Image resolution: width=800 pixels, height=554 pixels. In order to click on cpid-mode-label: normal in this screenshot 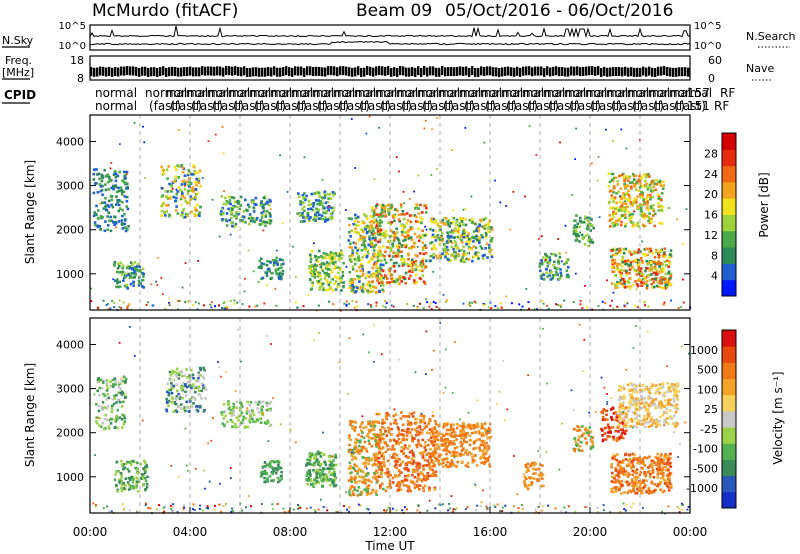, I will do `click(313, 93)`.